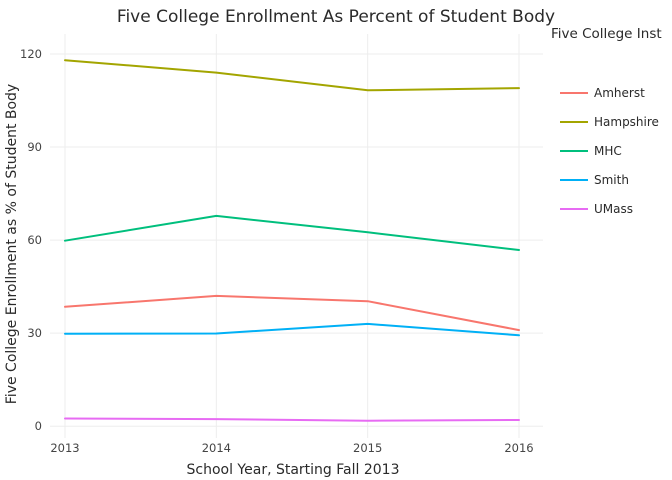 The height and width of the screenshot is (480, 672). Describe the element at coordinates (292, 313) in the screenshot. I see `series-line-amherst` at that location.